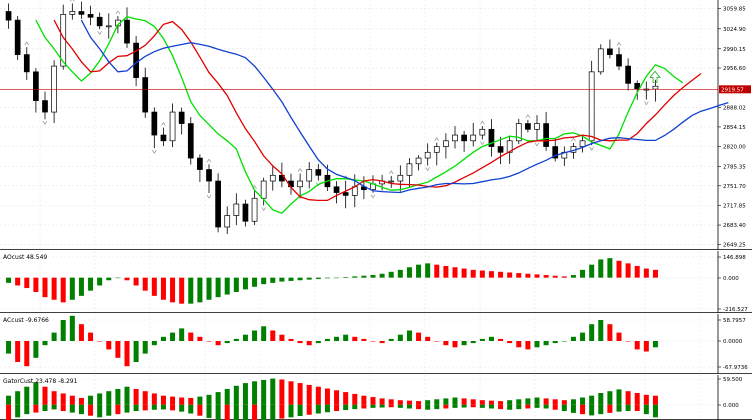 This screenshot has width=752, height=420. I want to click on ac-histogram-svg: 58.7957 0.0000 -67.9736, so click(376, 344).